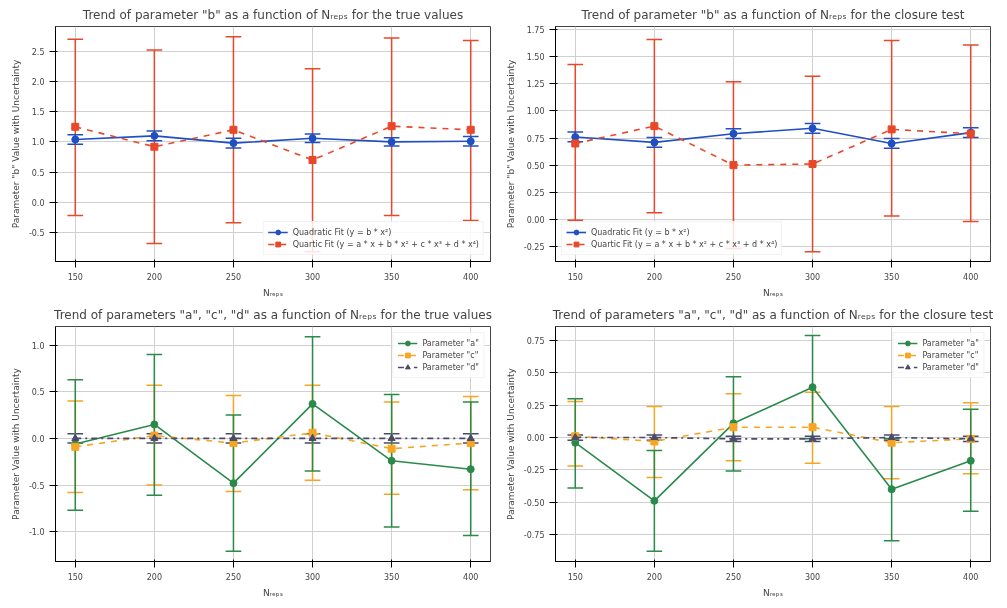 This screenshot has width=1007, height=608. What do you see at coordinates (535, 31) in the screenshot?
I see `y-tick-label: 1.75` at bounding box center [535, 31].